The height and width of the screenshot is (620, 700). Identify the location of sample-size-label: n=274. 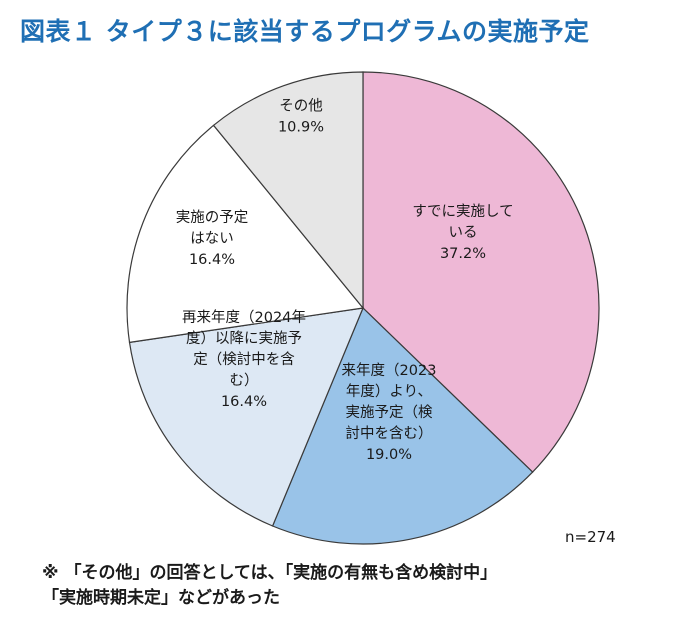
(590, 537).